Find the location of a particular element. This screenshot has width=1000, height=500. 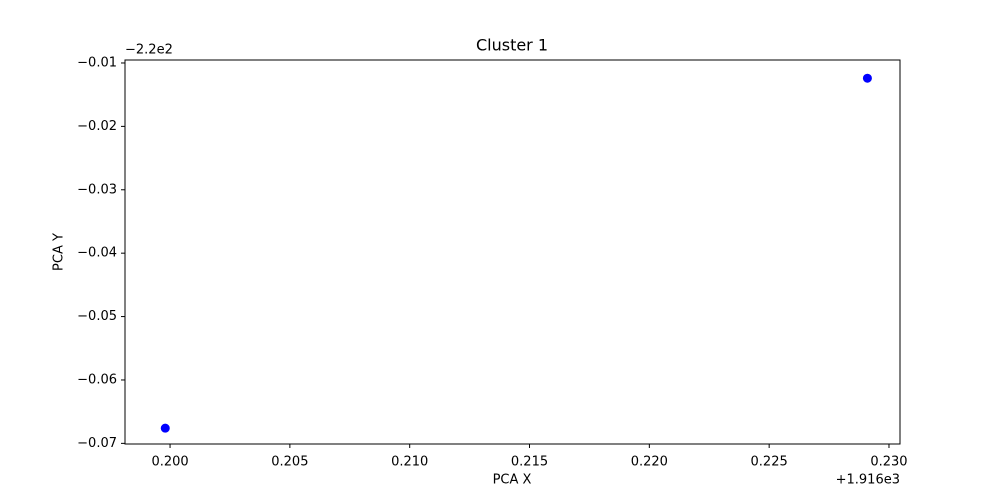

chart-title: Cluster 1 is located at coordinates (512, 45).